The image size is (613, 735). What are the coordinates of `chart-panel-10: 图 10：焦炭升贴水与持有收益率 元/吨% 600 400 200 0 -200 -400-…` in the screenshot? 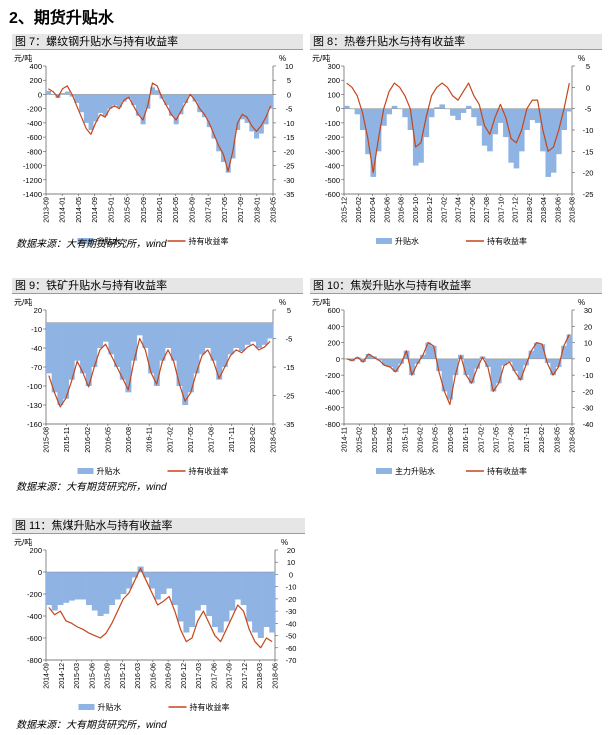 It's located at (456, 378).